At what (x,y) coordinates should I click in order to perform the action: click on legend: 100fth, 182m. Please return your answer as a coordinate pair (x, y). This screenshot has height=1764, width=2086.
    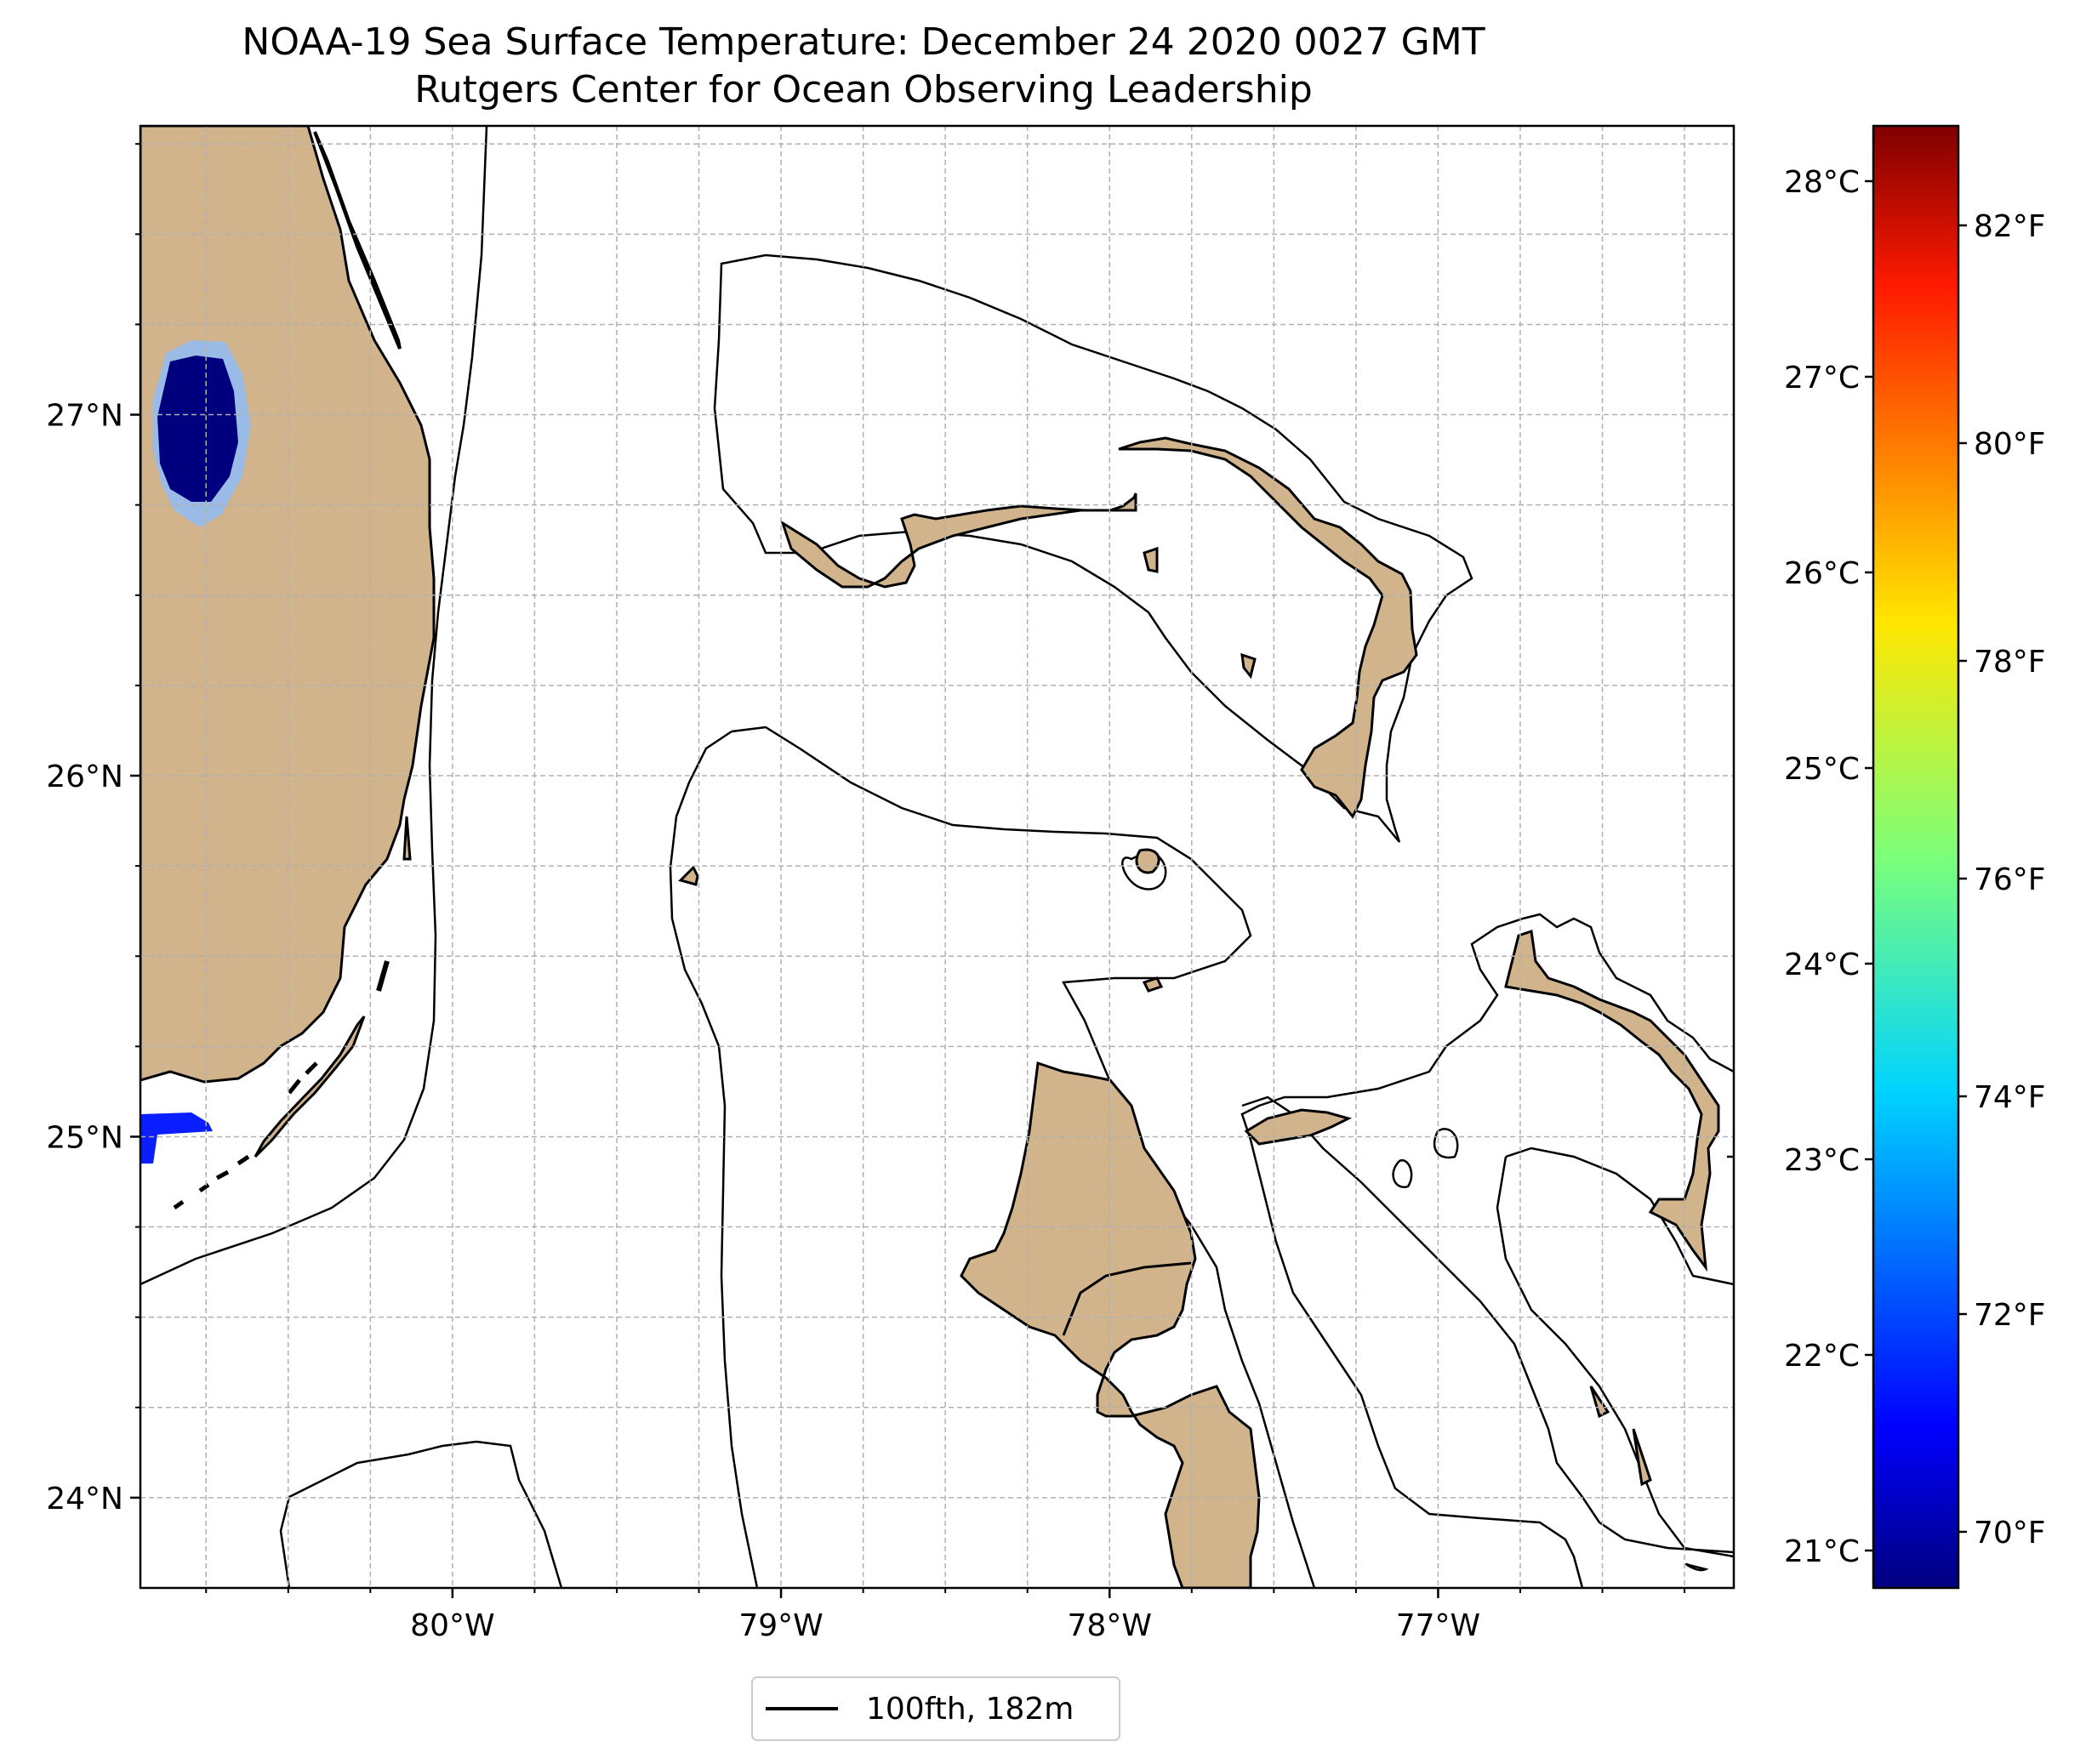
    Looking at the image, I should click on (935, 1708).